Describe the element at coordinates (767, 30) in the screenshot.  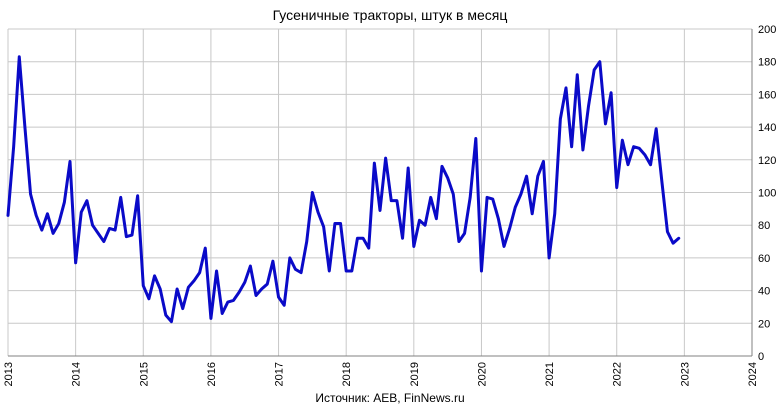
I see `y-tick-label: 200` at that location.